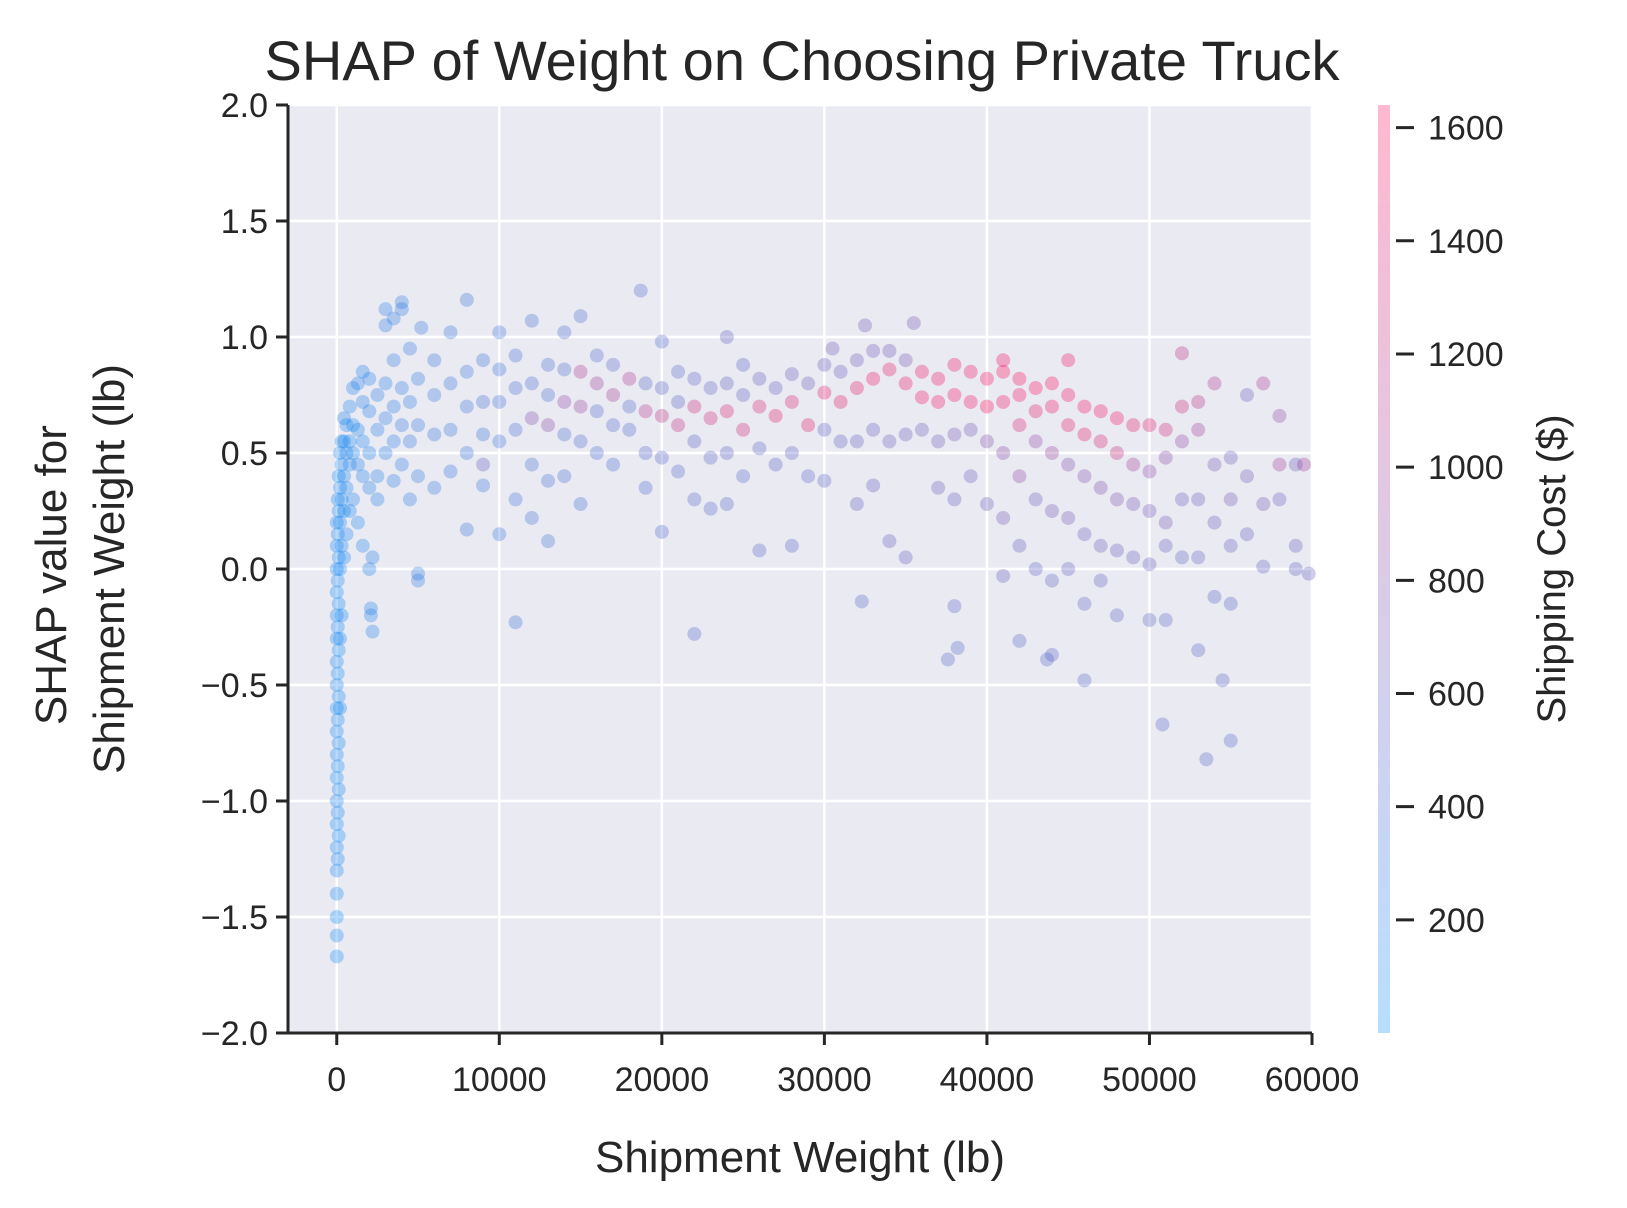  What do you see at coordinates (244, 454) in the screenshot?
I see `y-tick-label-5: 0.5` at bounding box center [244, 454].